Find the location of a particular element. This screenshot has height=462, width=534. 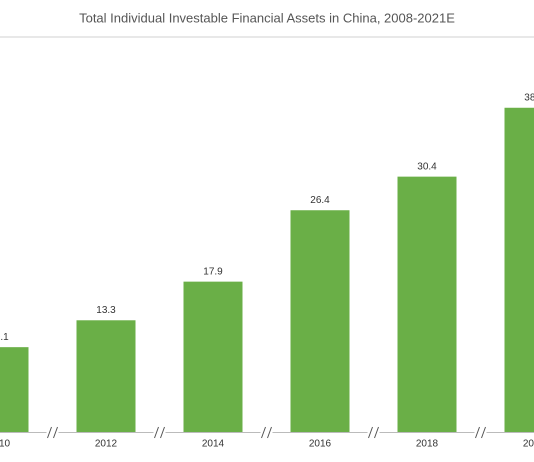

x-tick-label: 2012 is located at coordinates (106, 444).